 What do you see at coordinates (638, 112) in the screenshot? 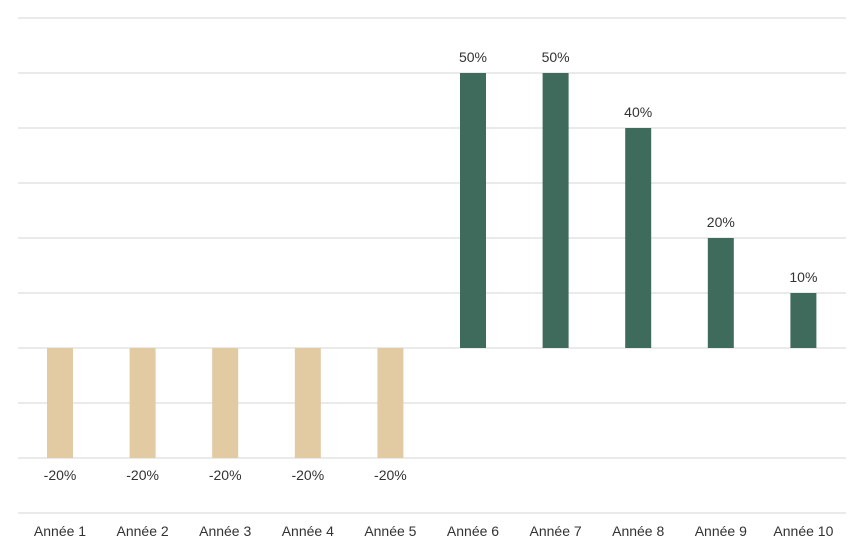
I see `data-label-8: 40%` at bounding box center [638, 112].